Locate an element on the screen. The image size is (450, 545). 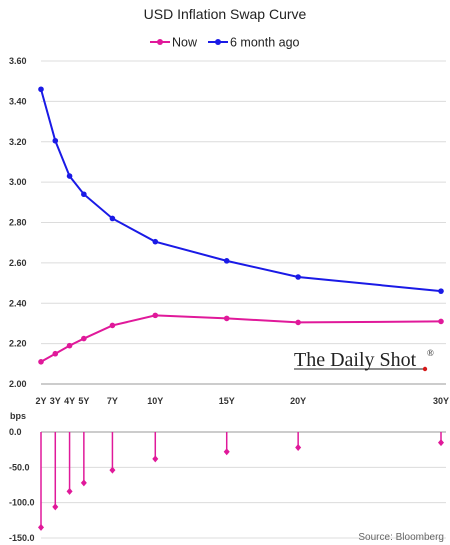
x-tick-label: 7Y is located at coordinates (112, 401).